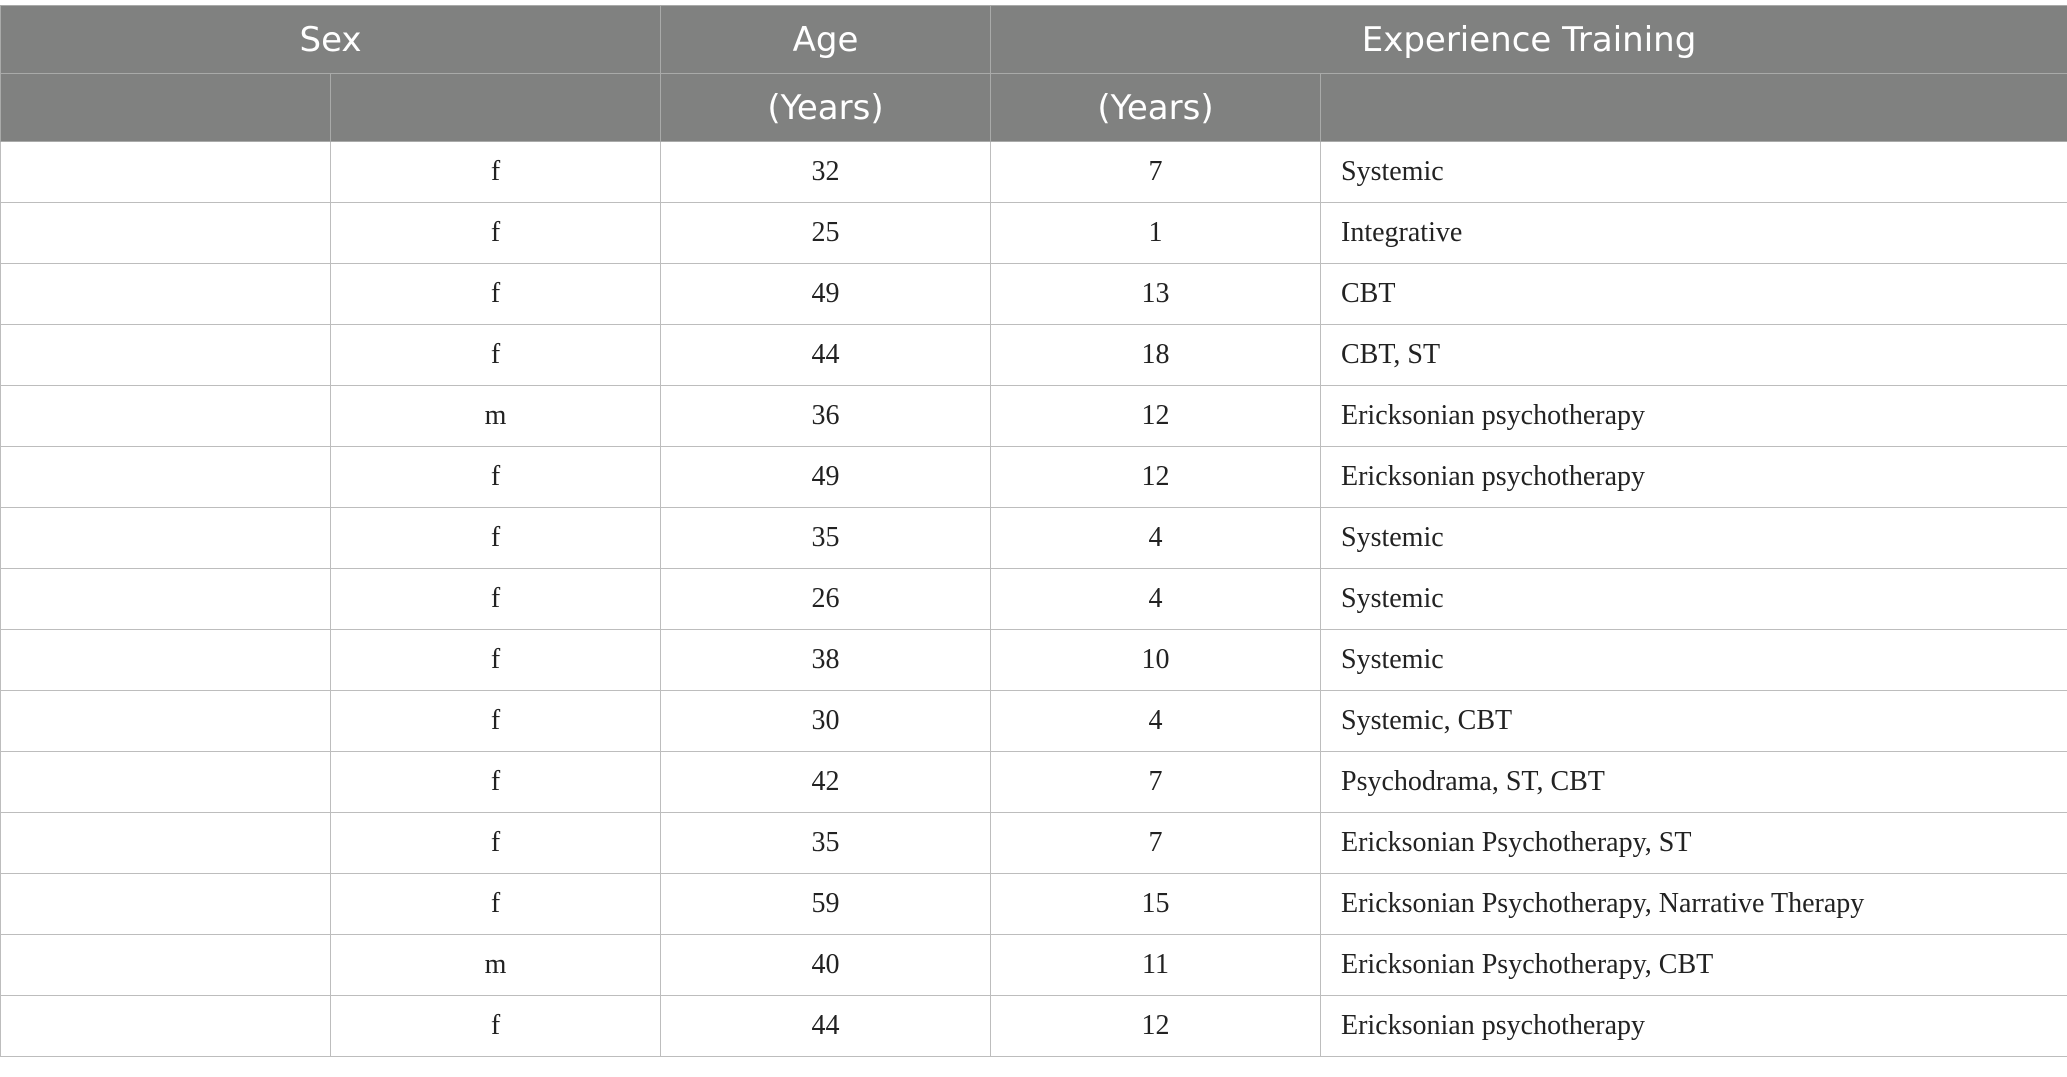  I want to click on header-sub-col1, so click(165, 107).